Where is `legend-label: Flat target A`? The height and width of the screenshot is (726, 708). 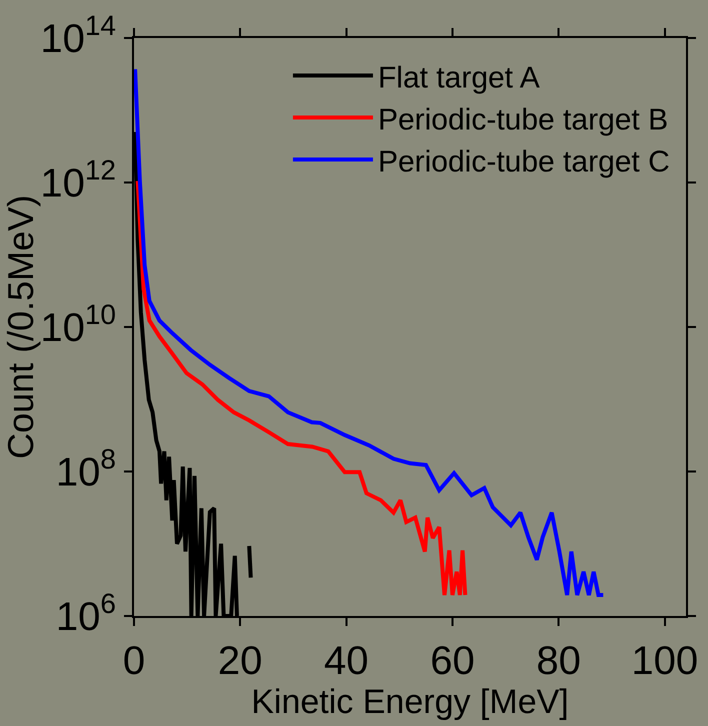 legend-label: Flat target A is located at coordinates (459, 77).